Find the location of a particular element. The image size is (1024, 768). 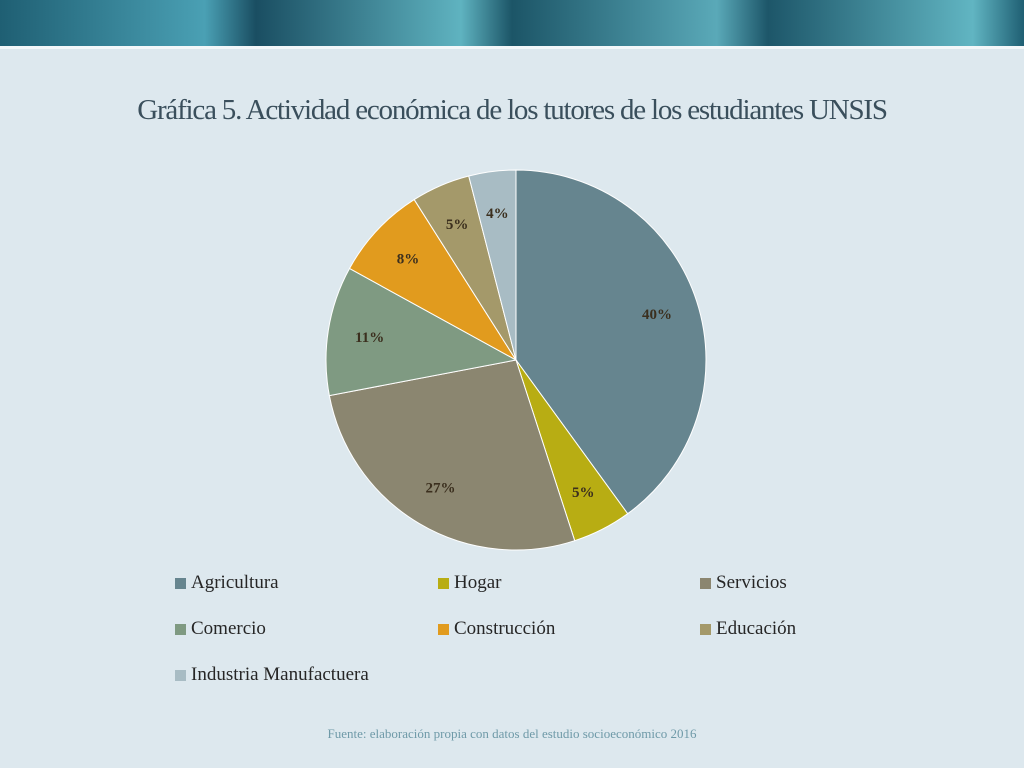

legend-label: Educación is located at coordinates (756, 628).